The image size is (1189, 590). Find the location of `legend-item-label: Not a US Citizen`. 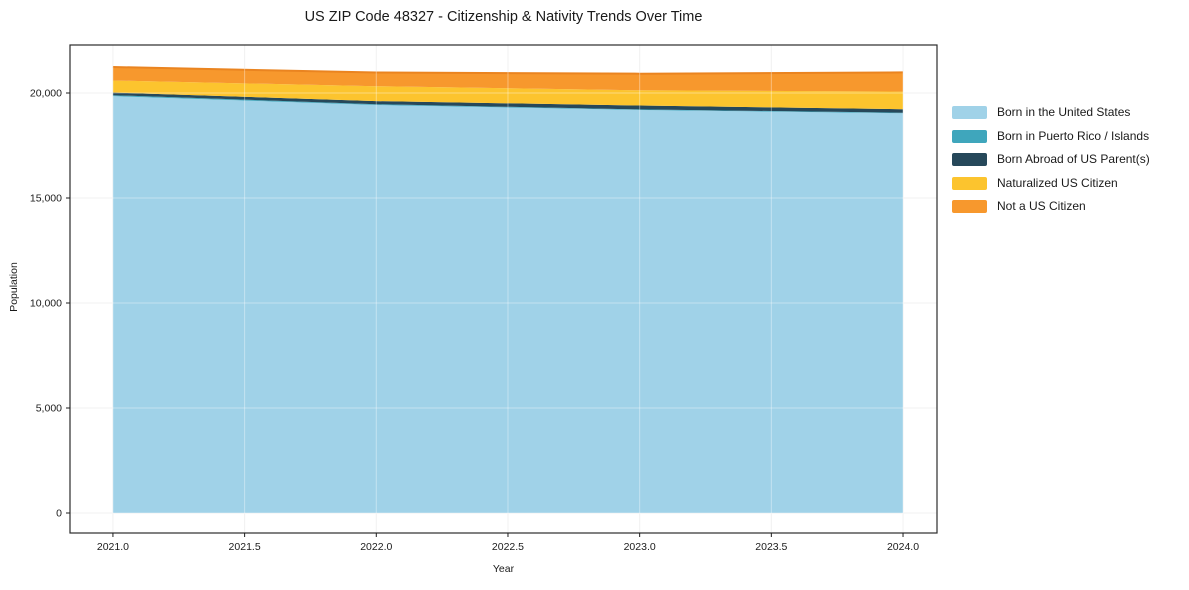

legend-item-label: Not a US Citizen is located at coordinates (1041, 206).